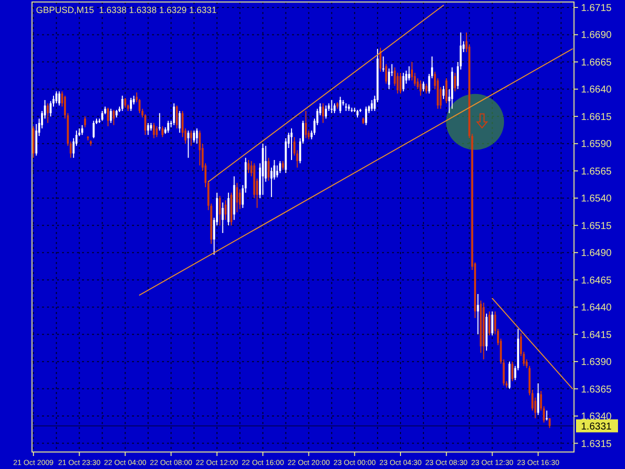  Describe the element at coordinates (596, 335) in the screenshot. I see `y-tick-label: 1.6415` at that location.